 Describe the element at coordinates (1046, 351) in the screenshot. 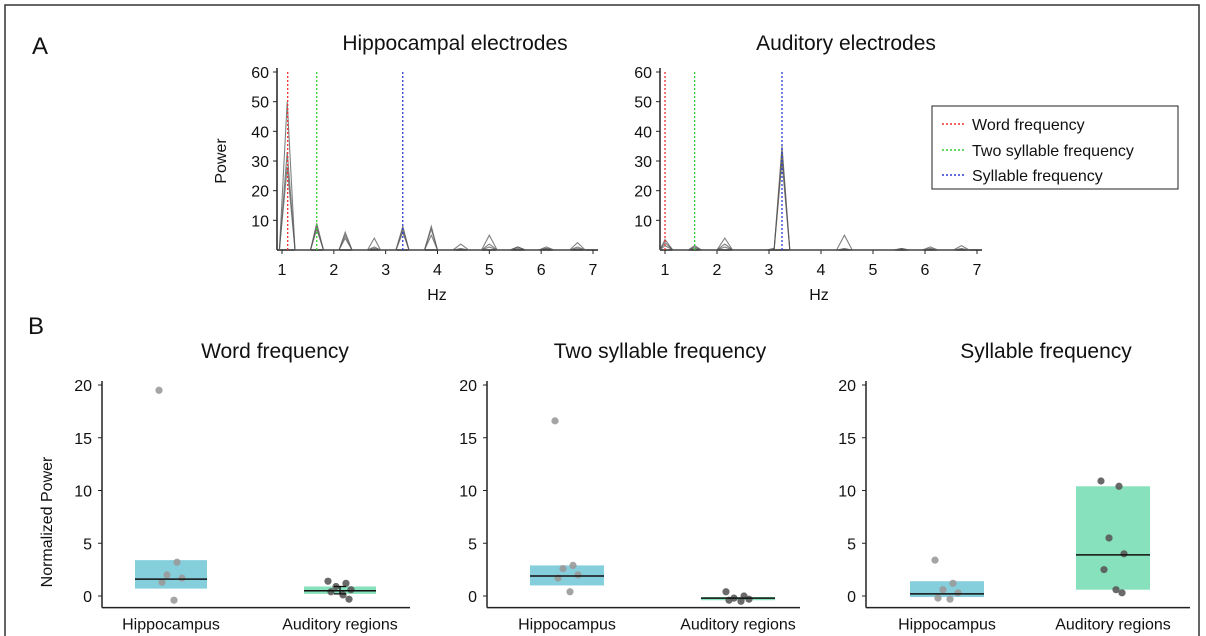

I see `chart-title: Syllable frequency` at that location.